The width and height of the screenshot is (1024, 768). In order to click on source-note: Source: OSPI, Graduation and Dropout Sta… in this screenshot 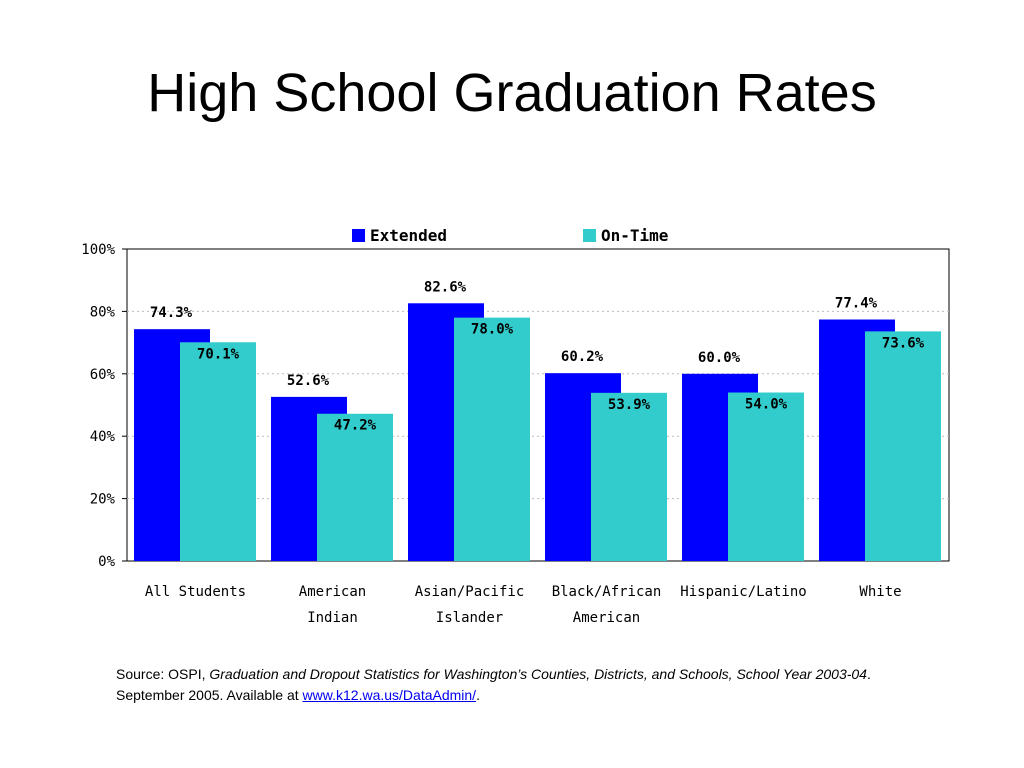, I will do `click(526, 685)`.